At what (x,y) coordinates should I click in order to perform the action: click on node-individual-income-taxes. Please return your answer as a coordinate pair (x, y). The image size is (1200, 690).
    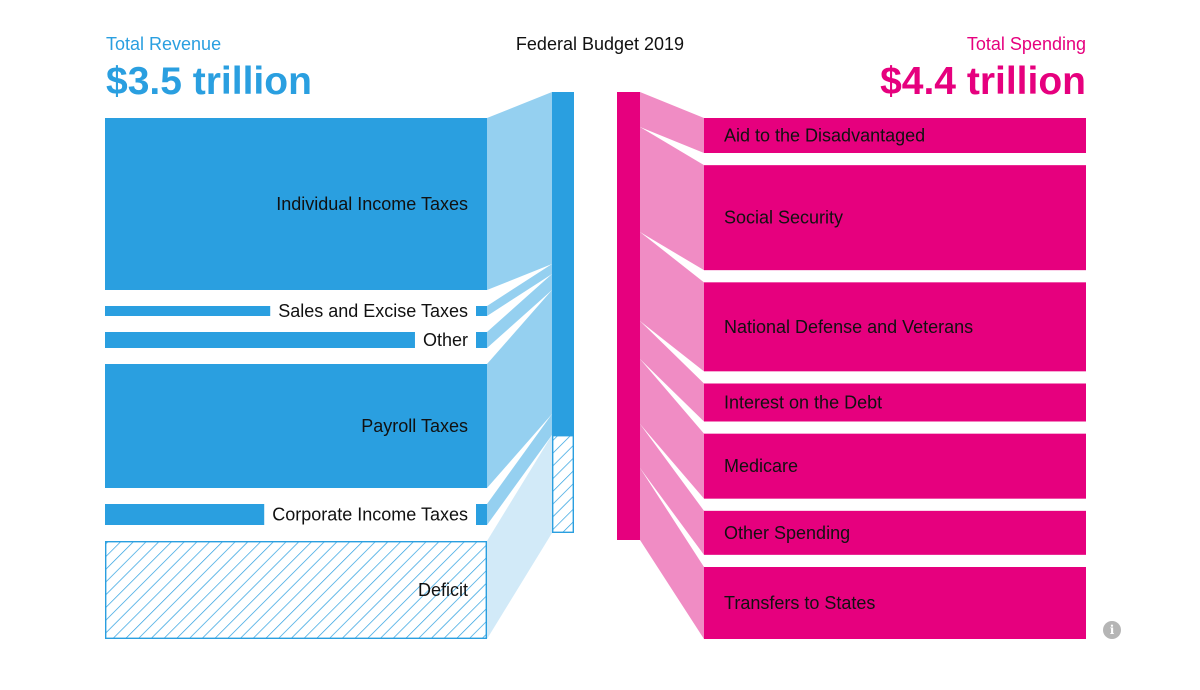
    Looking at the image, I should click on (296, 204).